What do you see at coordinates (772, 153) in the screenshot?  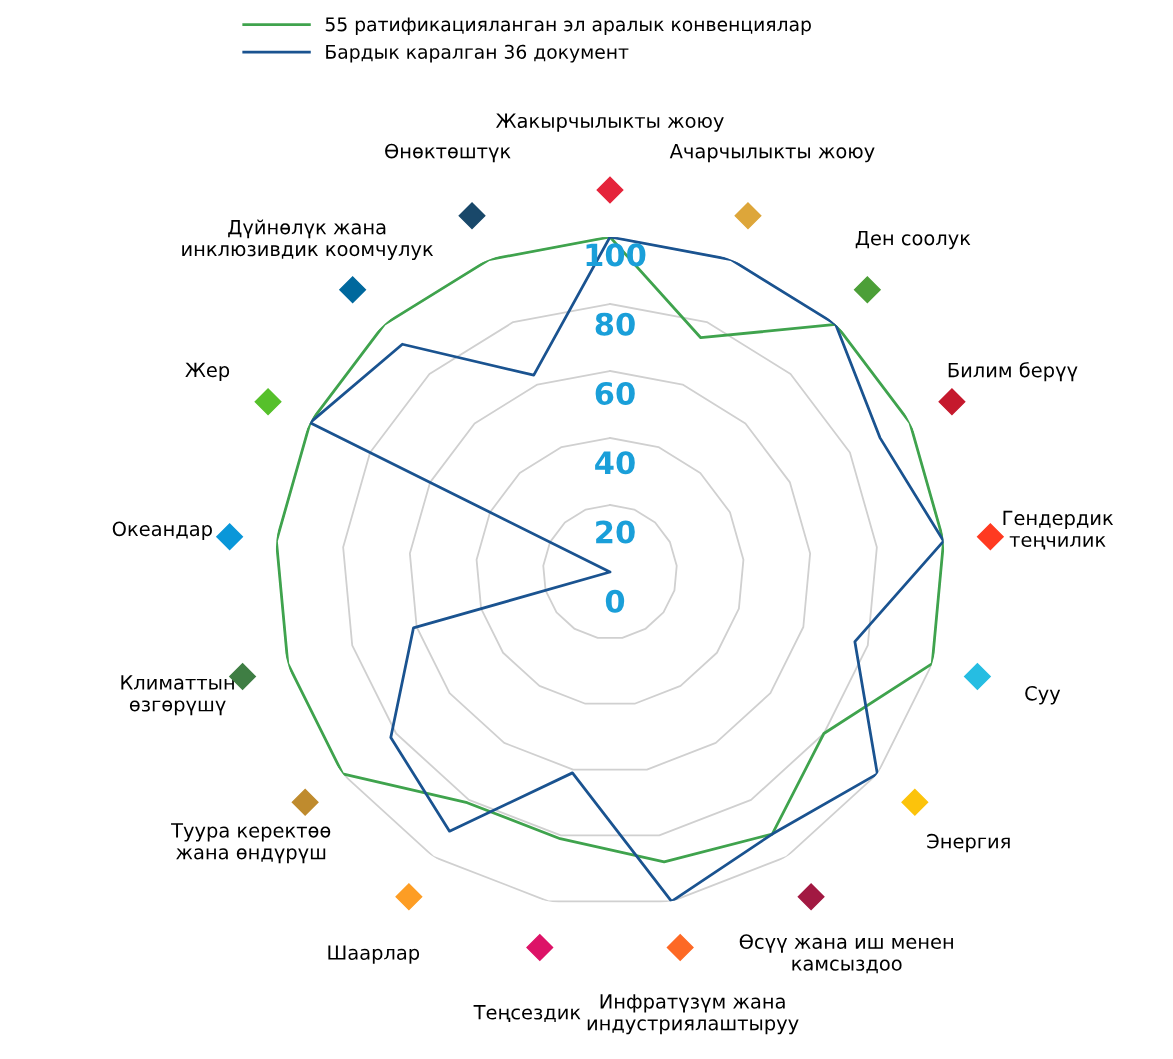 I see `spoke-label: Ачарчылыкты жоюу` at bounding box center [772, 153].